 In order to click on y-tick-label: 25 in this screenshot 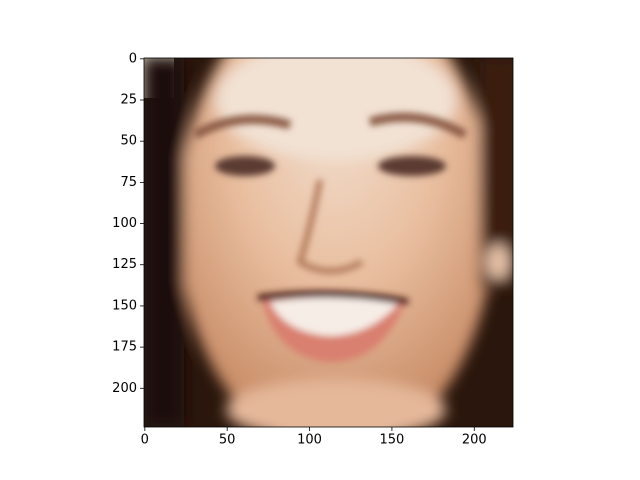, I will do `click(128, 100)`.